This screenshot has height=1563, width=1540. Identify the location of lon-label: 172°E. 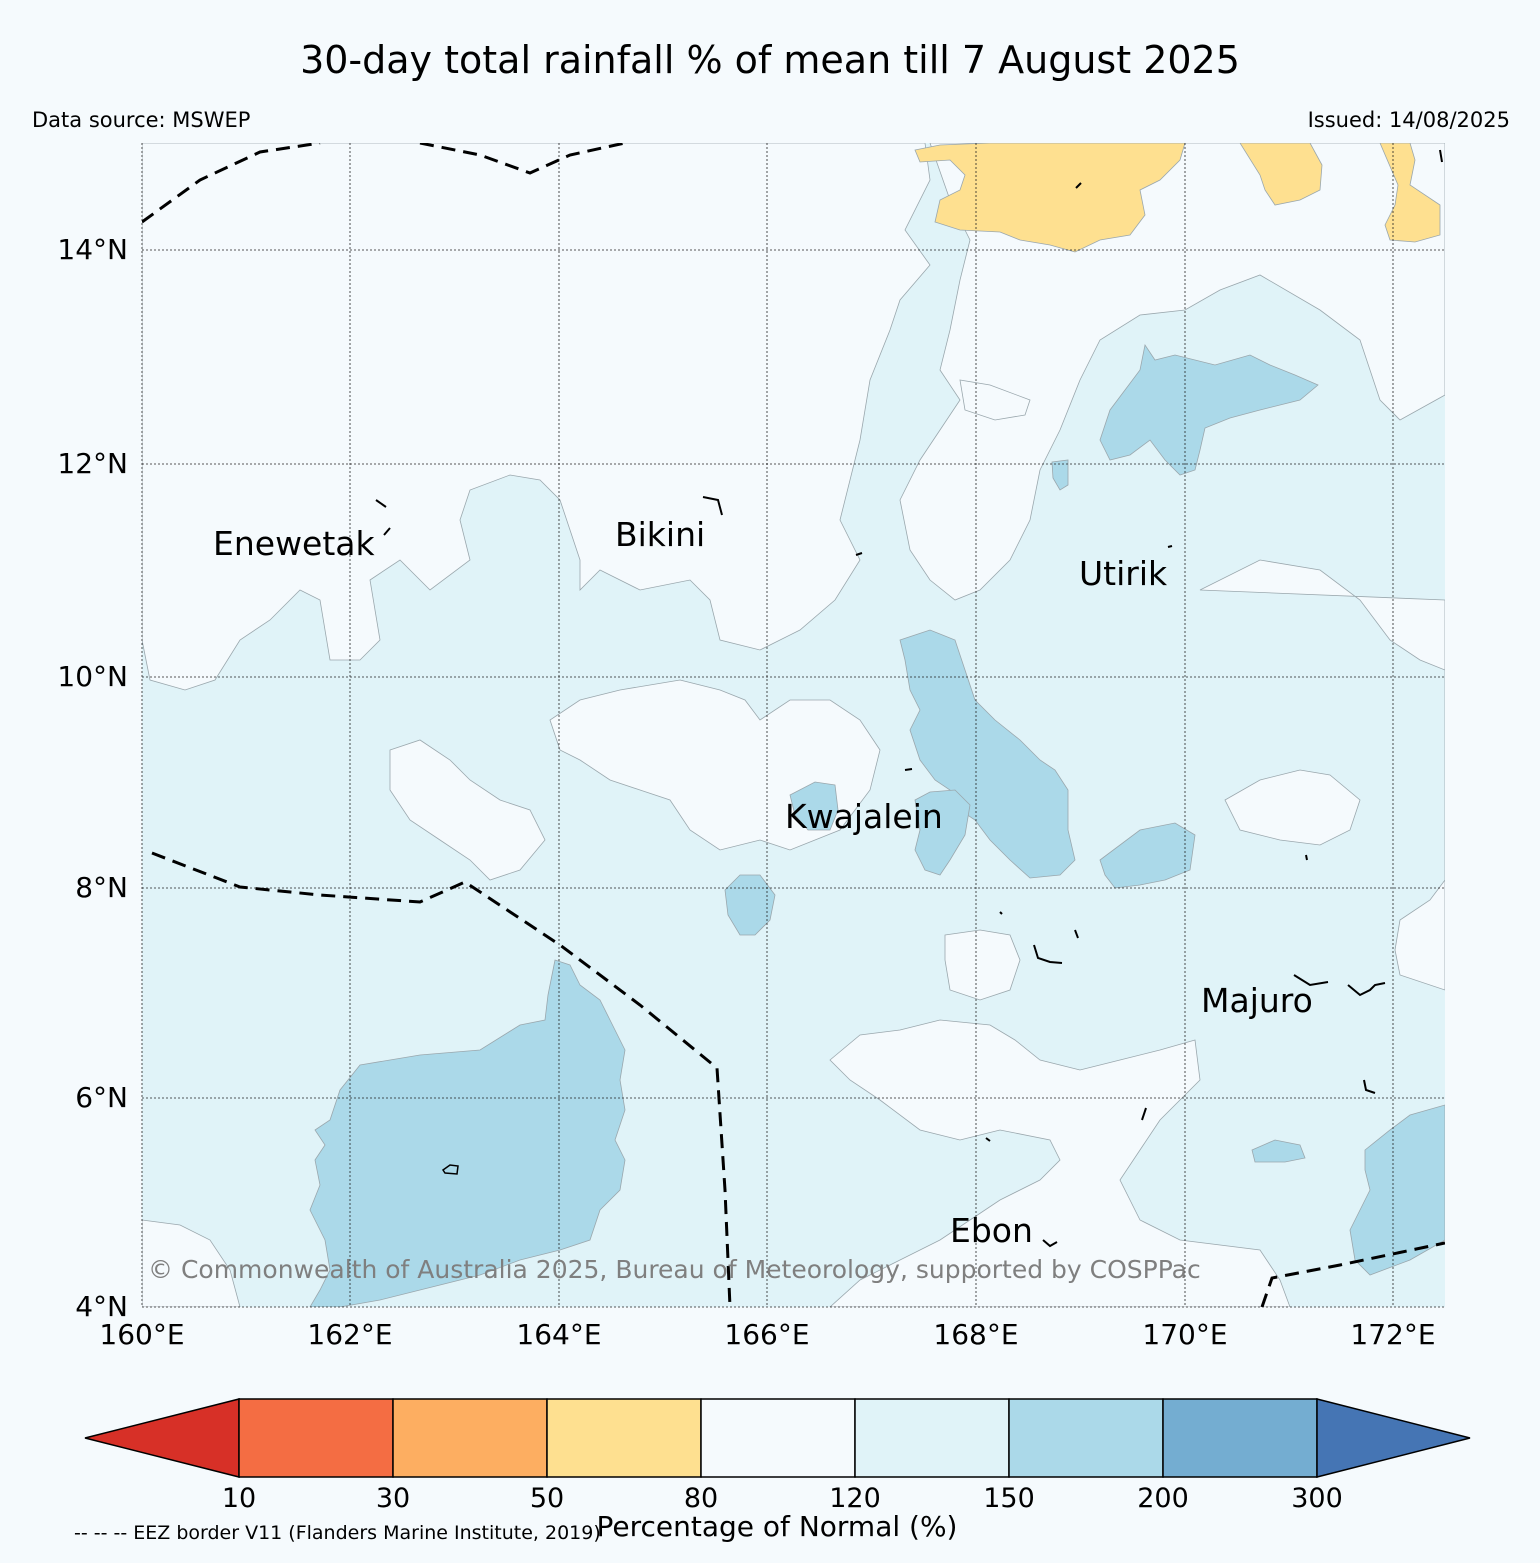
(1392, 1334).